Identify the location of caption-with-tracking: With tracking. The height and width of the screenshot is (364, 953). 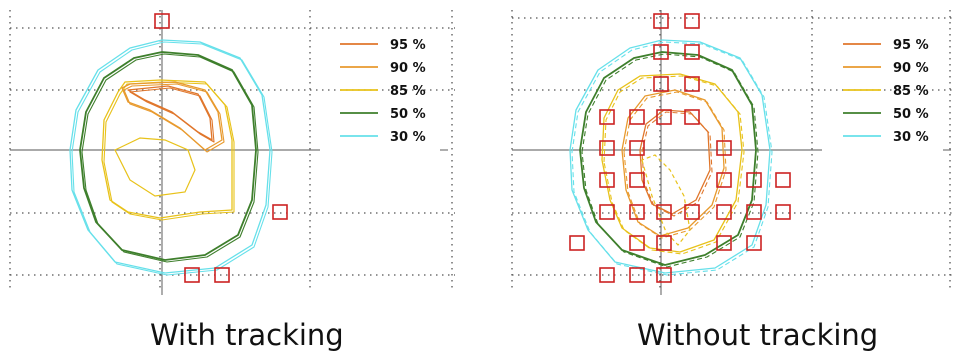
(247, 335).